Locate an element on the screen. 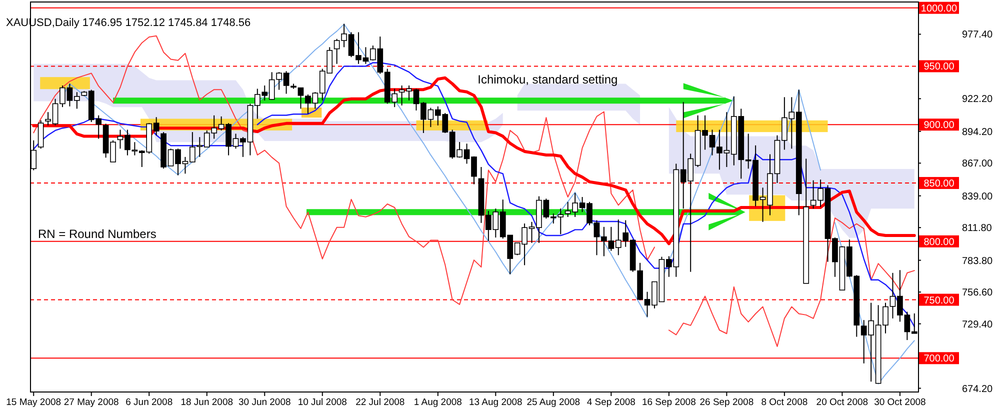 The width and height of the screenshot is (1000, 410). y-tick-label: 756.60 is located at coordinates (978, 293).